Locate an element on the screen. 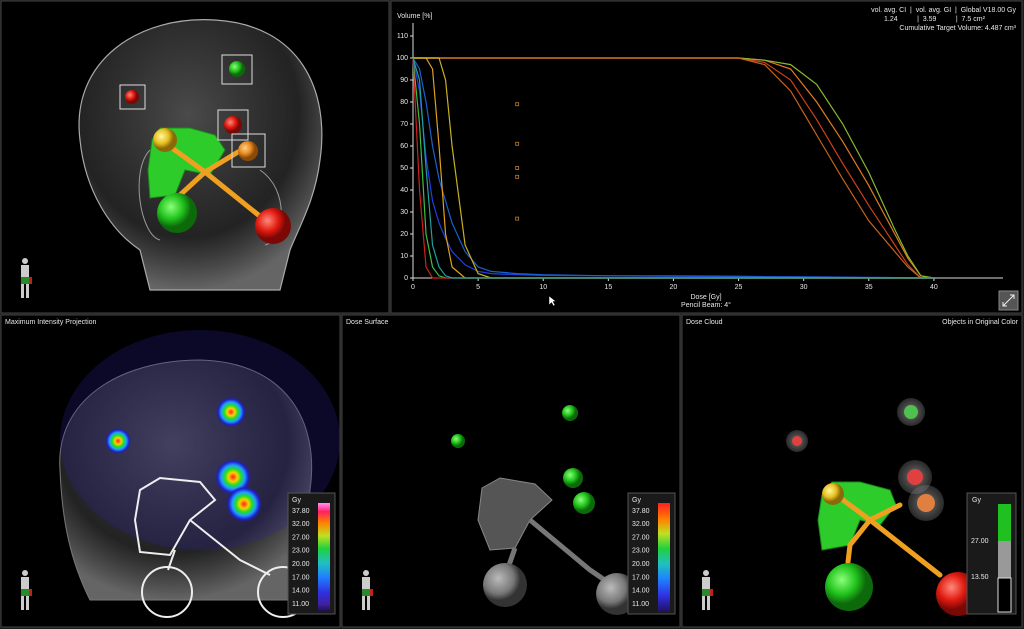  y-tick-label: 70 is located at coordinates (404, 124).